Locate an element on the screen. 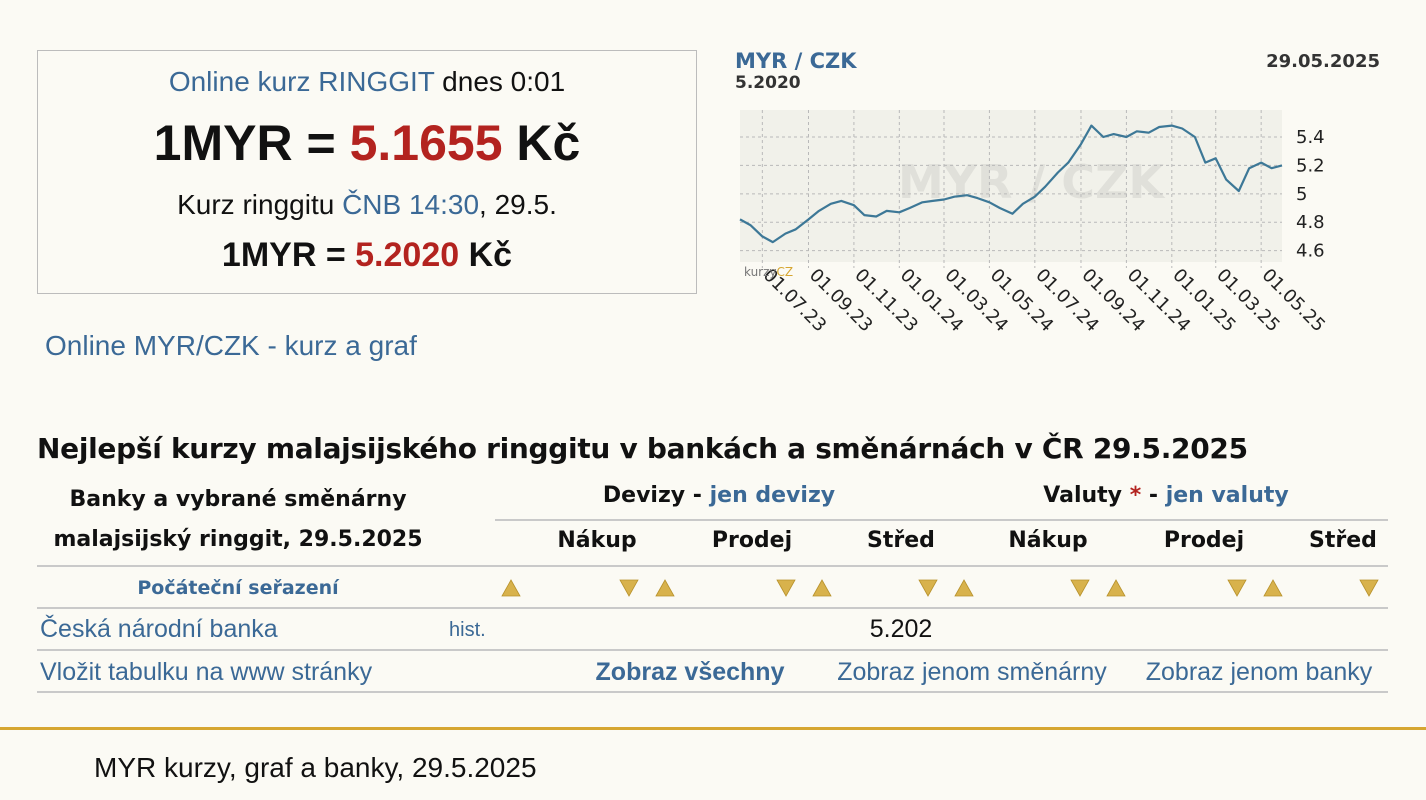 The image size is (1426, 800). link: Zobraz jenom banky is located at coordinates (1259, 672).